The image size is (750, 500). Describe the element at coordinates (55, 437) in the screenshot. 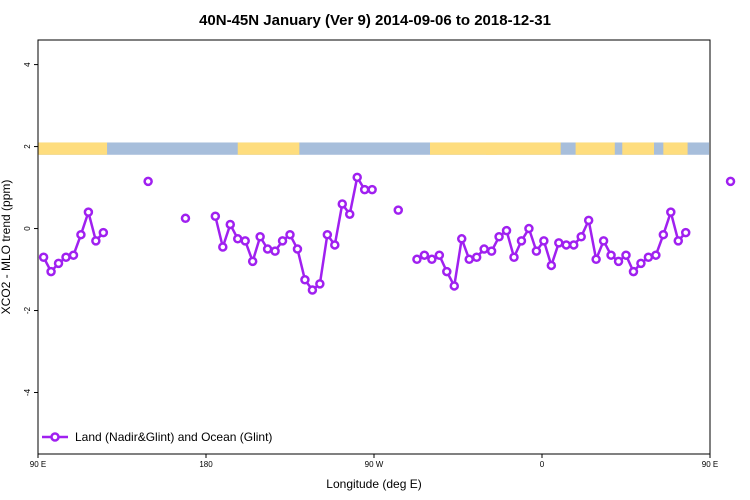

I see `legend-swatch-marker` at that location.